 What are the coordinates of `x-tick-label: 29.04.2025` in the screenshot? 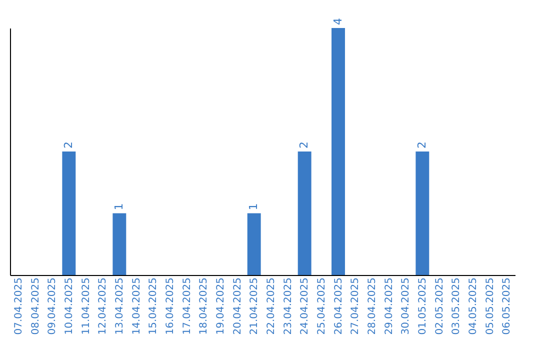 It's located at (389, 306).